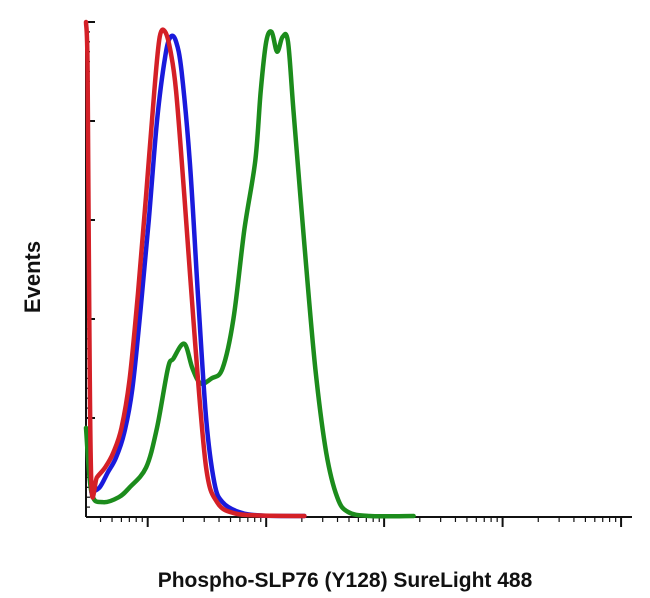 The width and height of the screenshot is (650, 598). What do you see at coordinates (32, 277) in the screenshot?
I see `y-axis-title: Events` at bounding box center [32, 277].